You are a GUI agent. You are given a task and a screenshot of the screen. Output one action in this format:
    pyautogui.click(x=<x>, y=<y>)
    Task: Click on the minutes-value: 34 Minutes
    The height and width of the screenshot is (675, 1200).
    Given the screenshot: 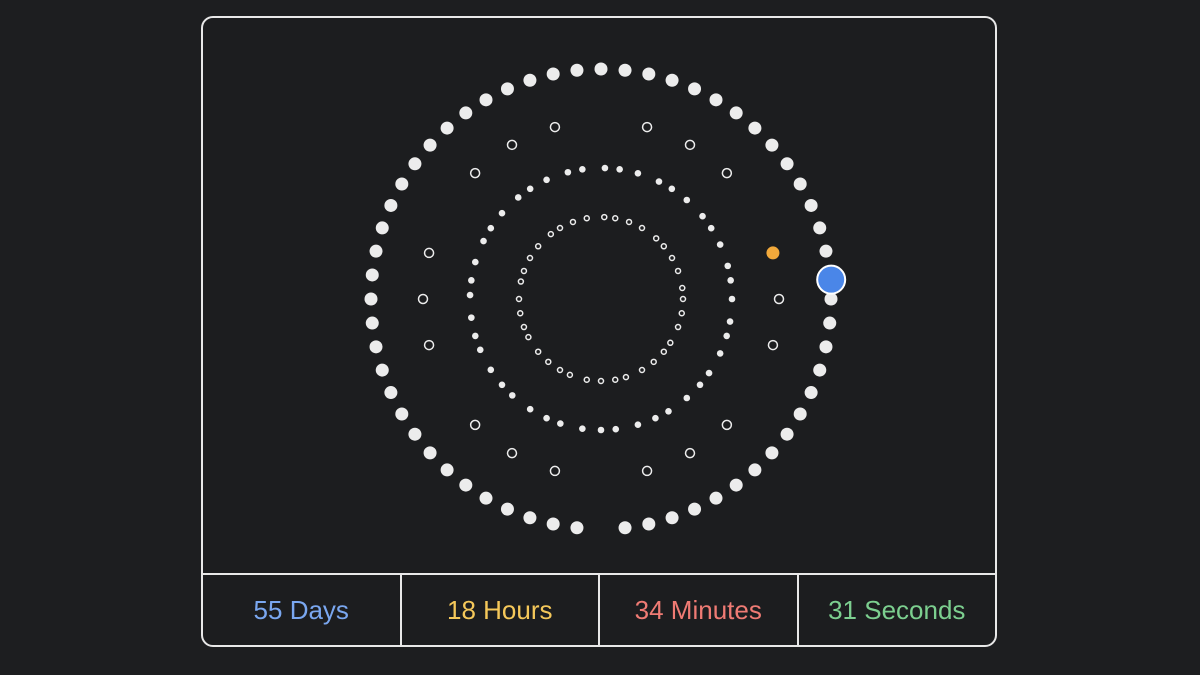 What is the action you would take?
    pyautogui.click(x=699, y=610)
    